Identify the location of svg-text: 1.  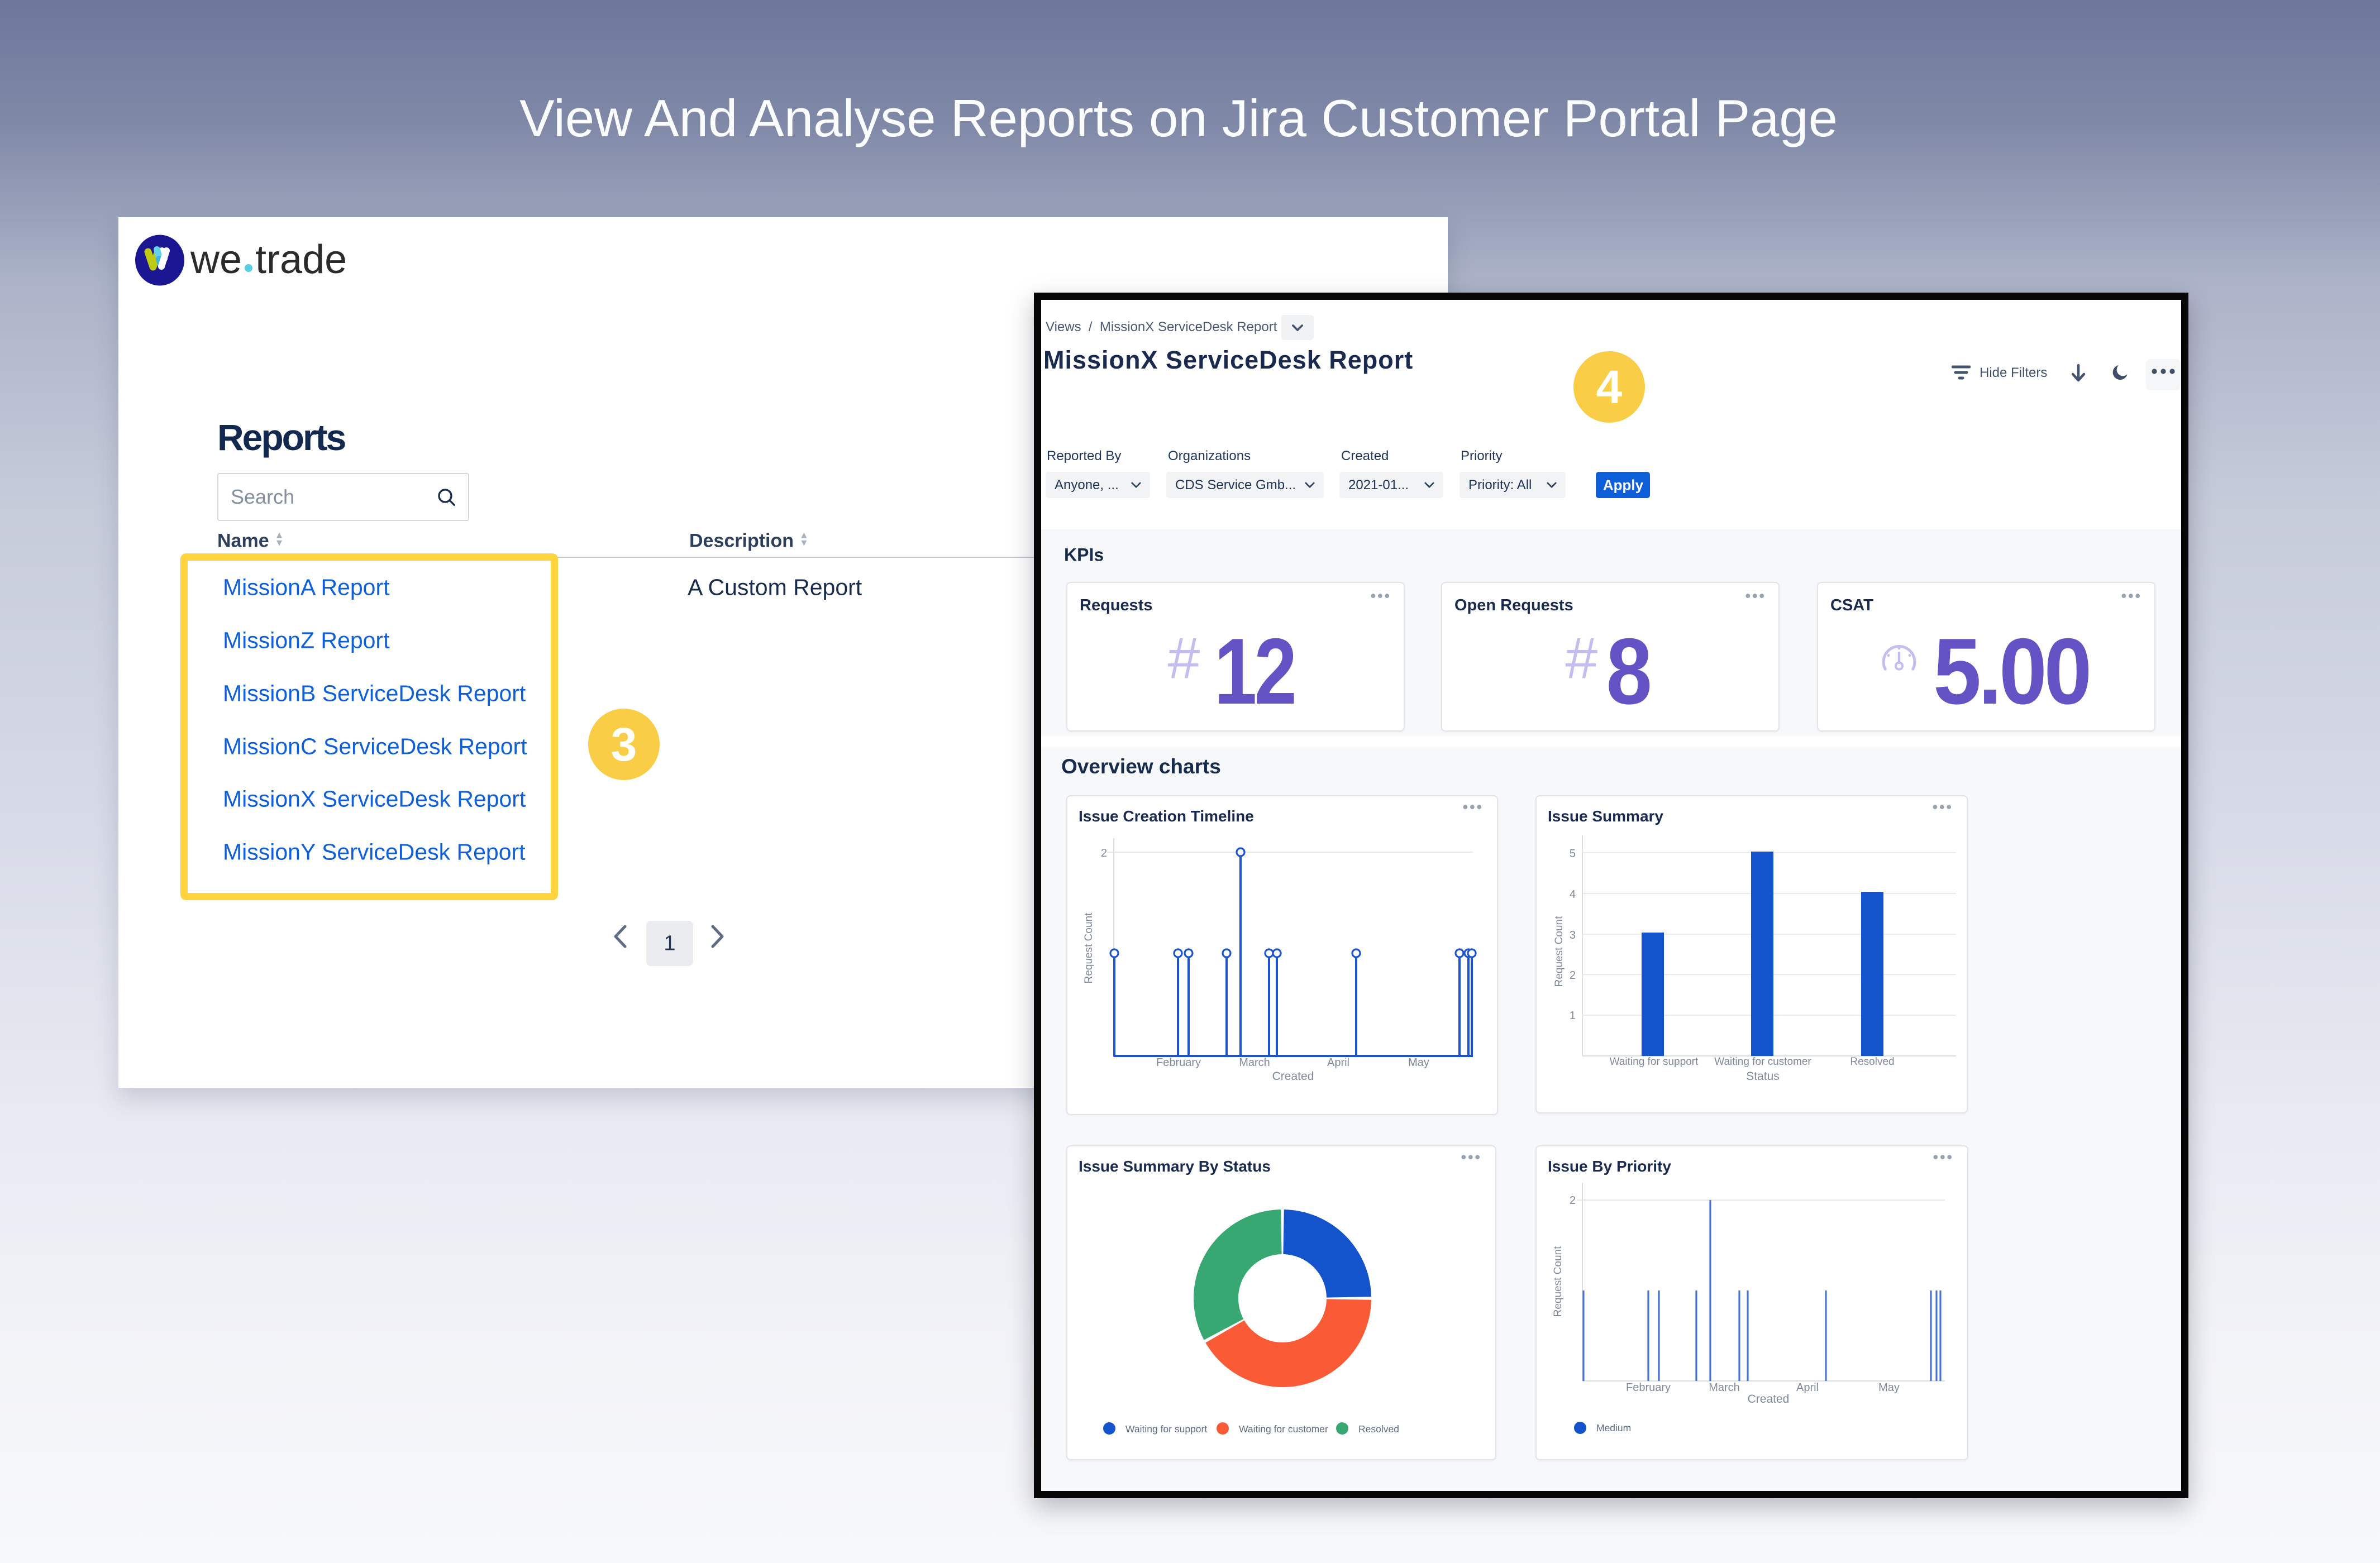
(1573, 1016).